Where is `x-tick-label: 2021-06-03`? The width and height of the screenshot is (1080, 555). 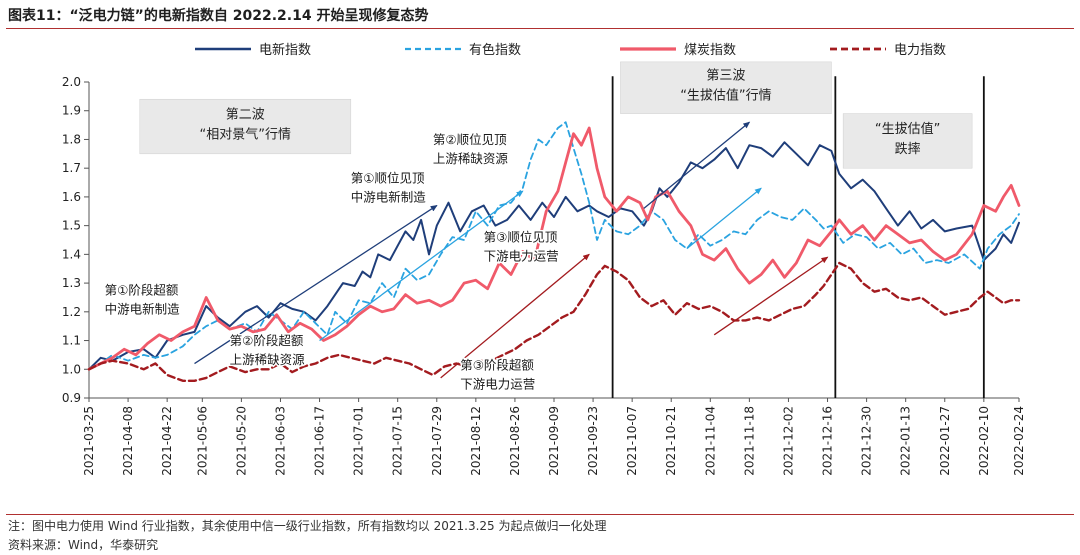 x-tick-label: 2021-06-03 is located at coordinates (280, 441).